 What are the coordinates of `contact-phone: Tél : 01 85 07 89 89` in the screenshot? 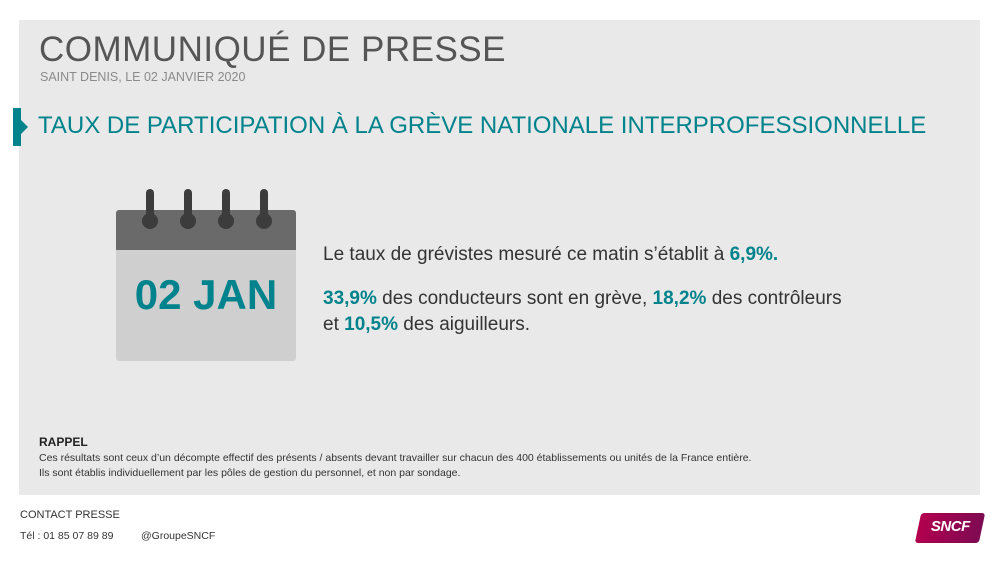 It's located at (67, 536).